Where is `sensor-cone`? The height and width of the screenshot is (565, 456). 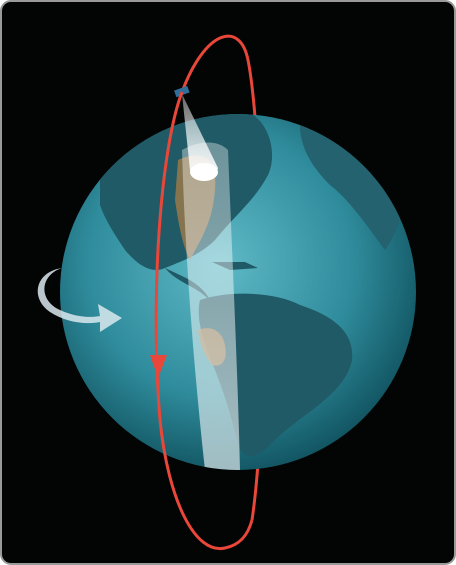 sensor-cone is located at coordinates (200, 136).